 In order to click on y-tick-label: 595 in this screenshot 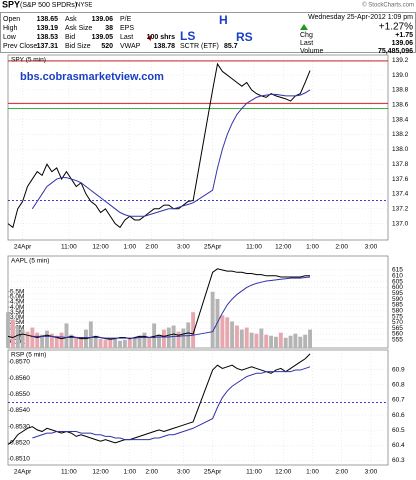, I will do `click(397, 293)`.